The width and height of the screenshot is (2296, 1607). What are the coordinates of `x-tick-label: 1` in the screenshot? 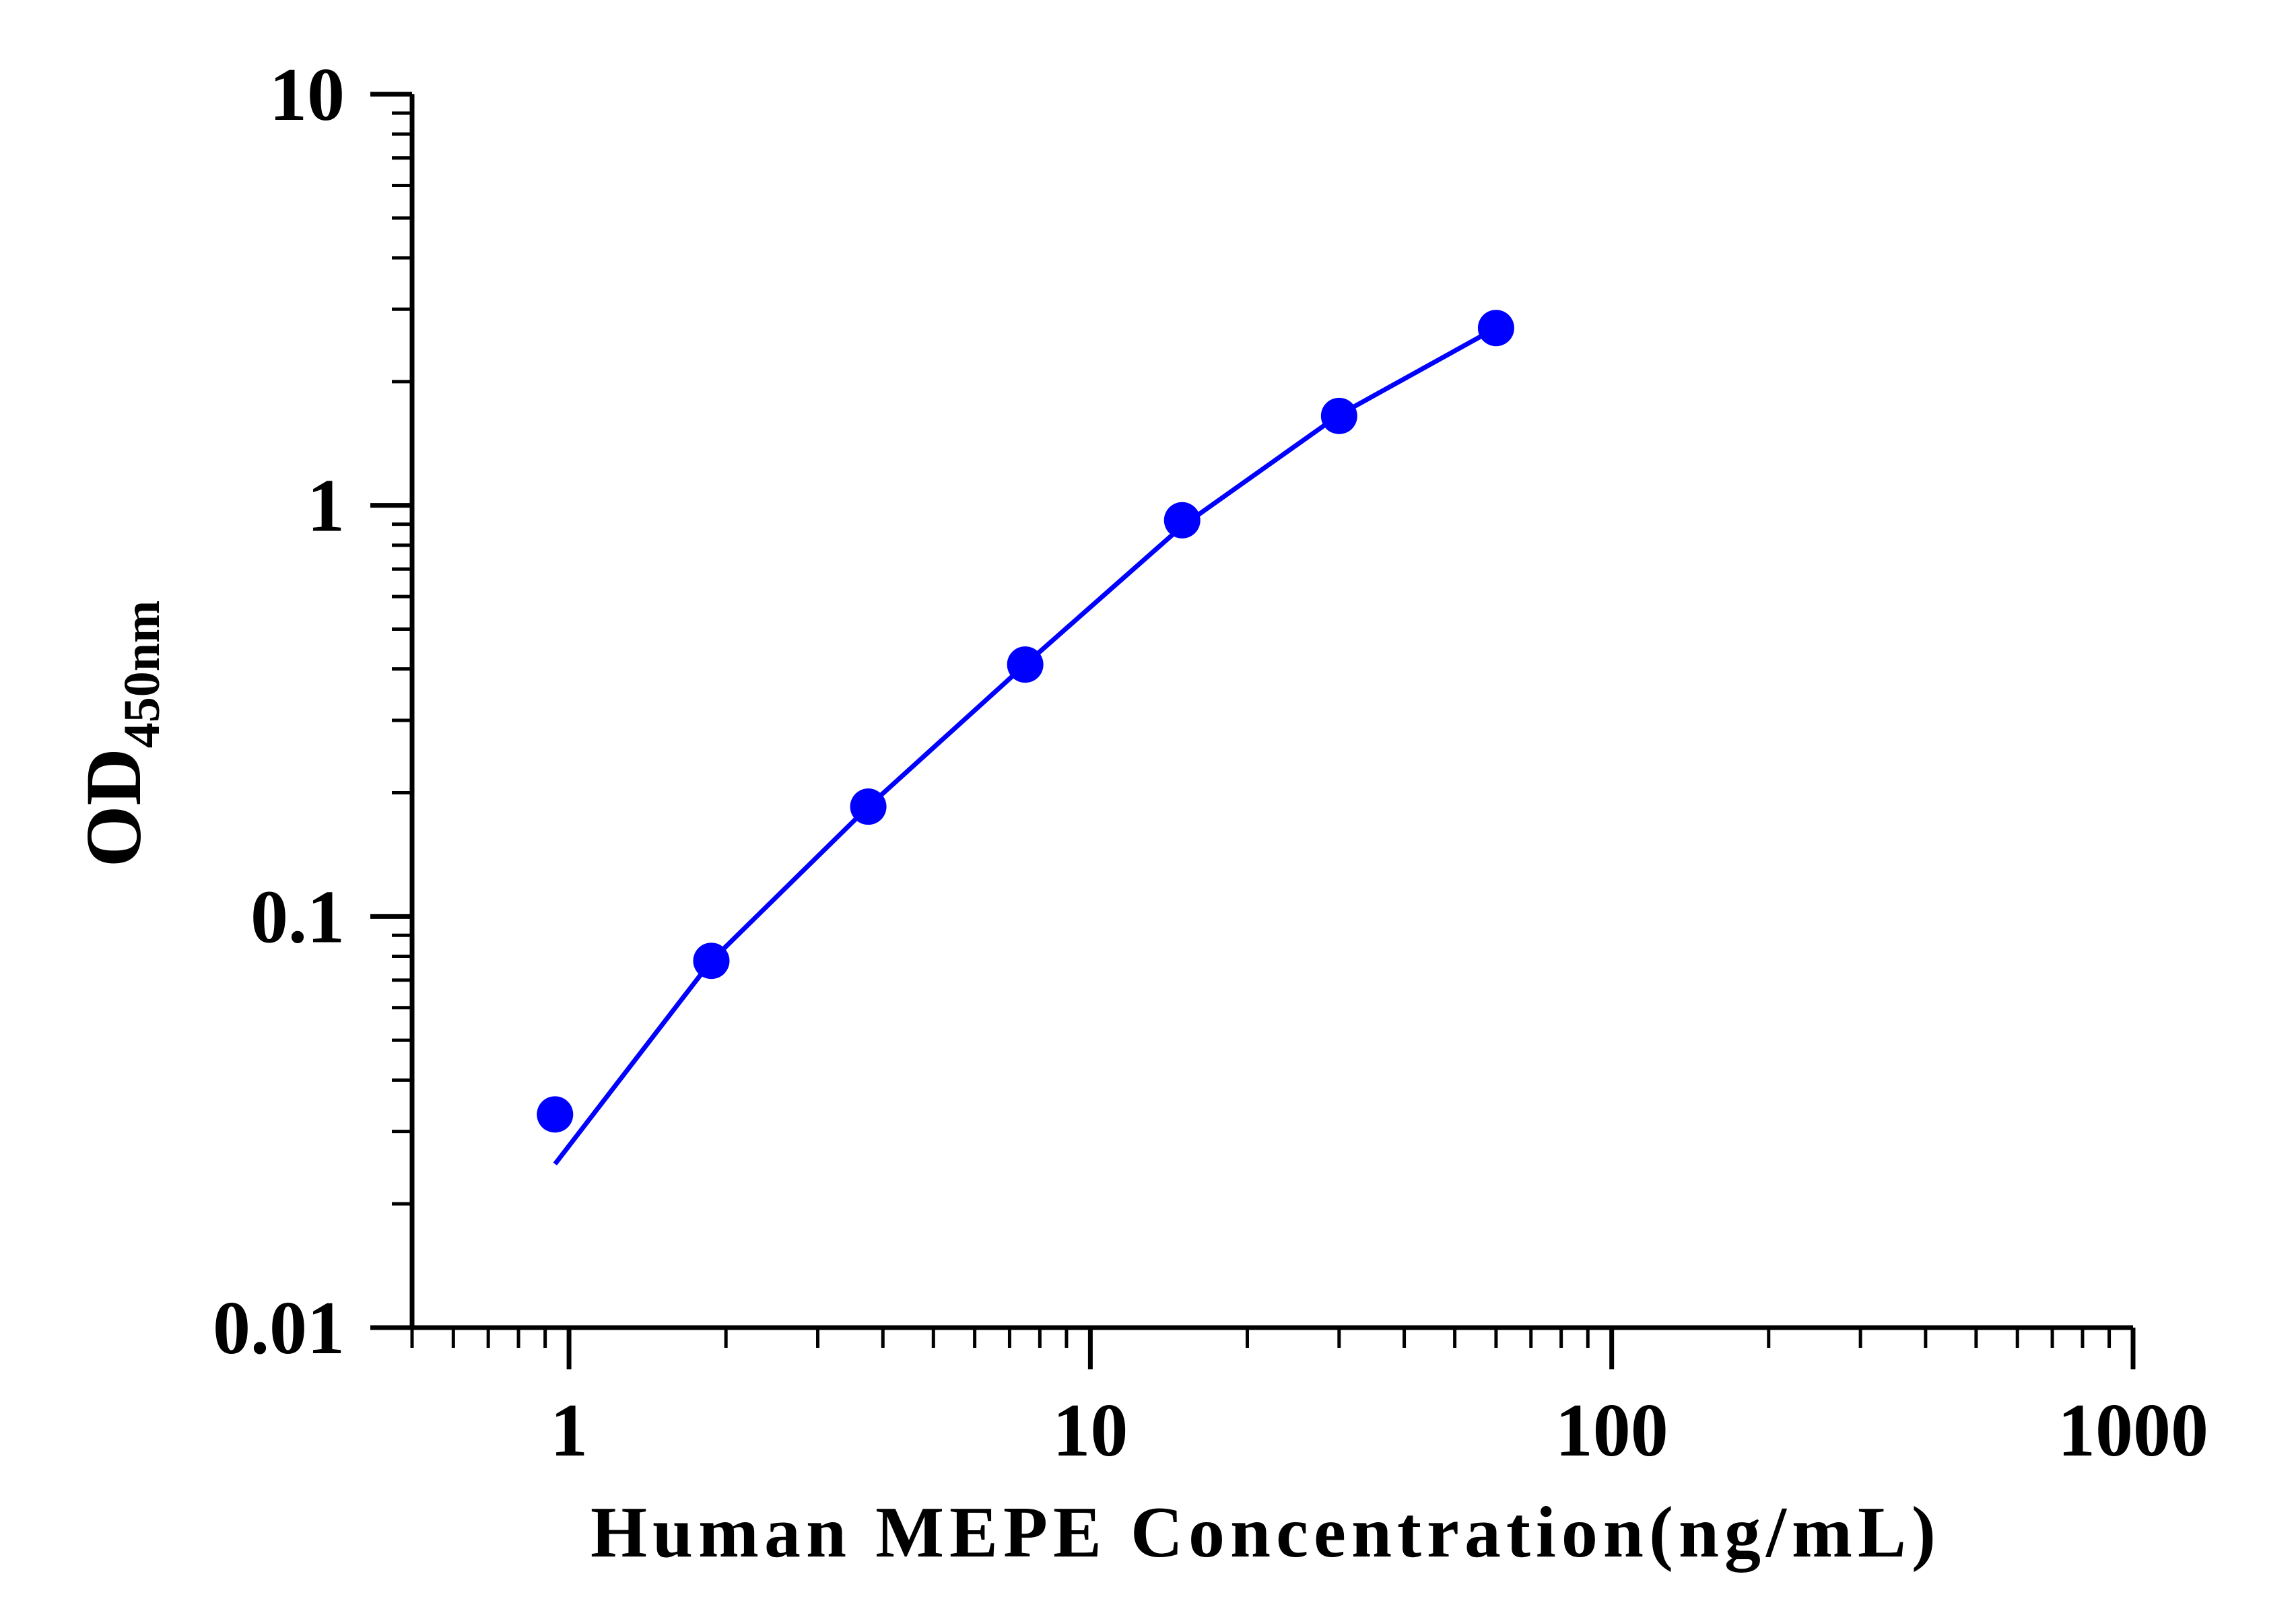 It's located at (569, 1431).